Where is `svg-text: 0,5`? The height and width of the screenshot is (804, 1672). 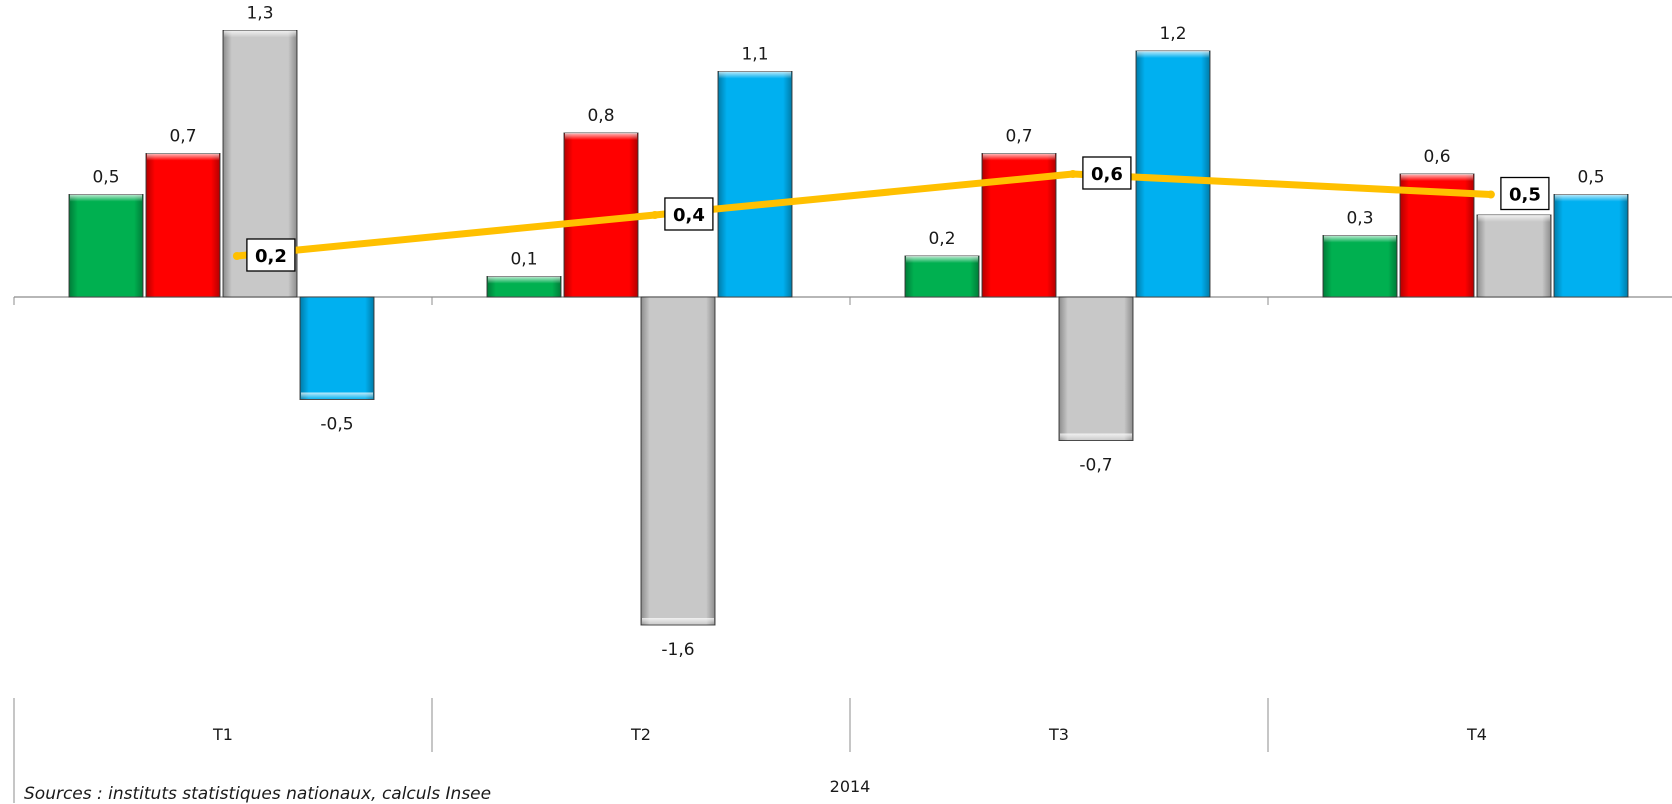 svg-text: 0,5 is located at coordinates (1525, 195).